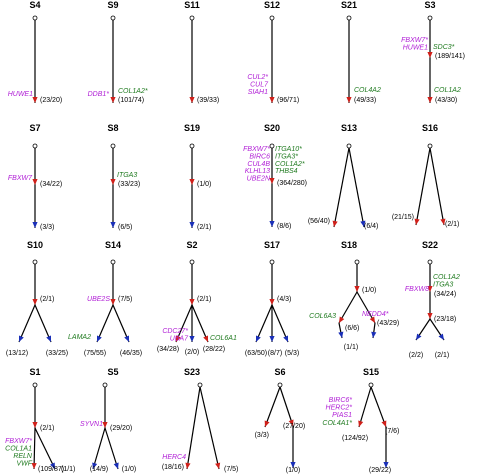 This screenshot has width=480, height=475. Describe the element at coordinates (371, 226) in the screenshot. I see `branch-count: (6/4)` at that location.